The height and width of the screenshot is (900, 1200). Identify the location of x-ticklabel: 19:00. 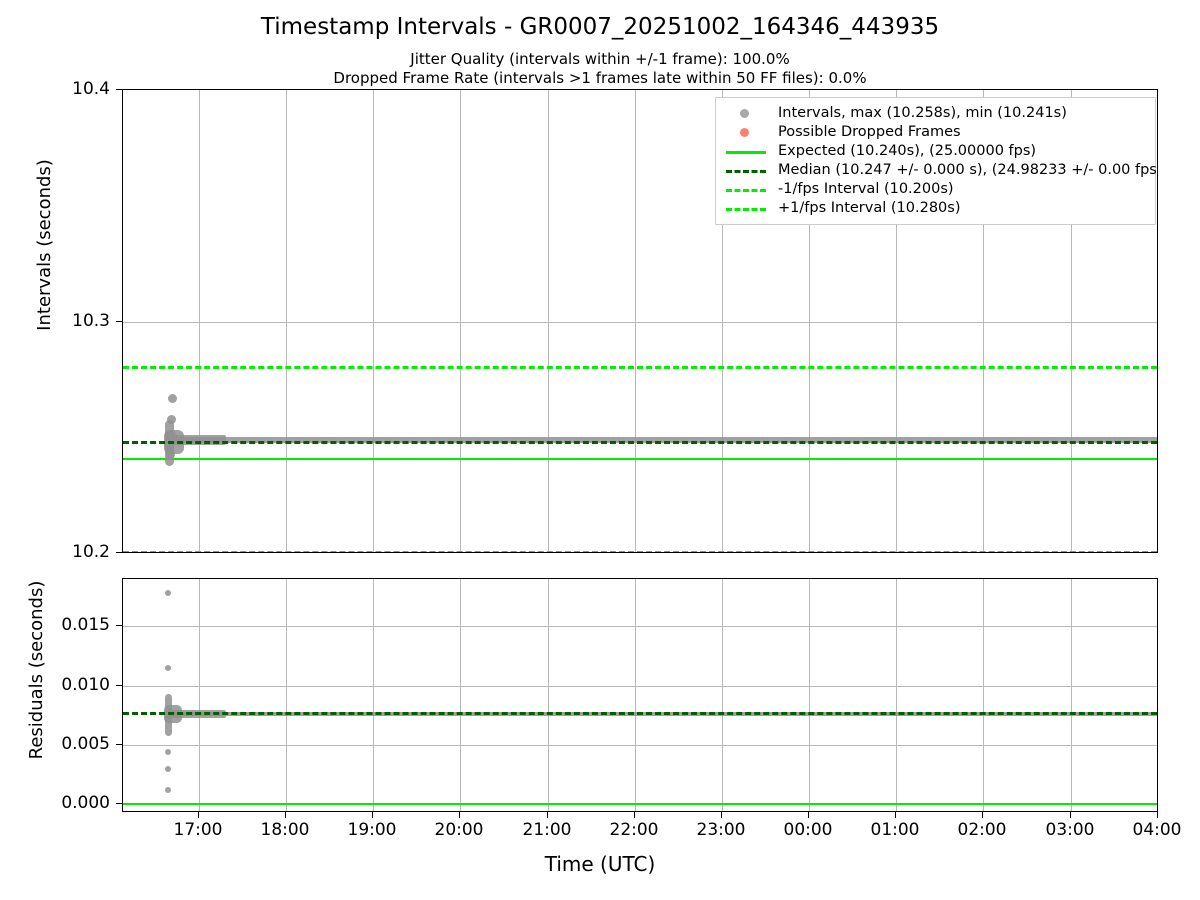
(372, 830).